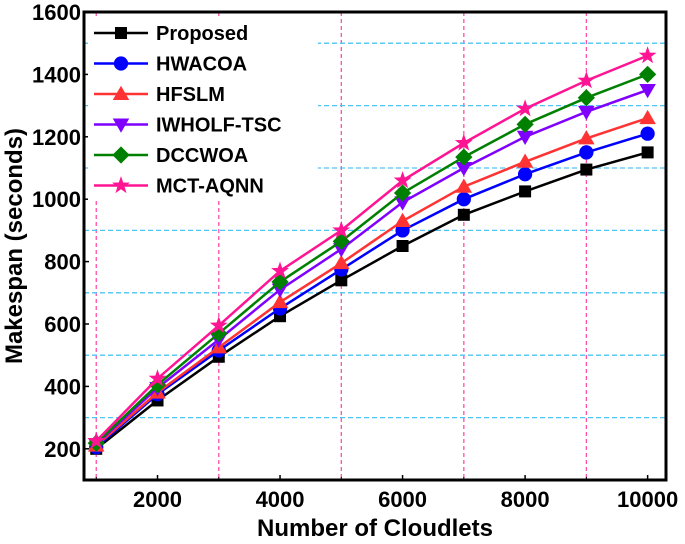 The image size is (685, 544). I want to click on x-tick-label: 8000, so click(525, 499).